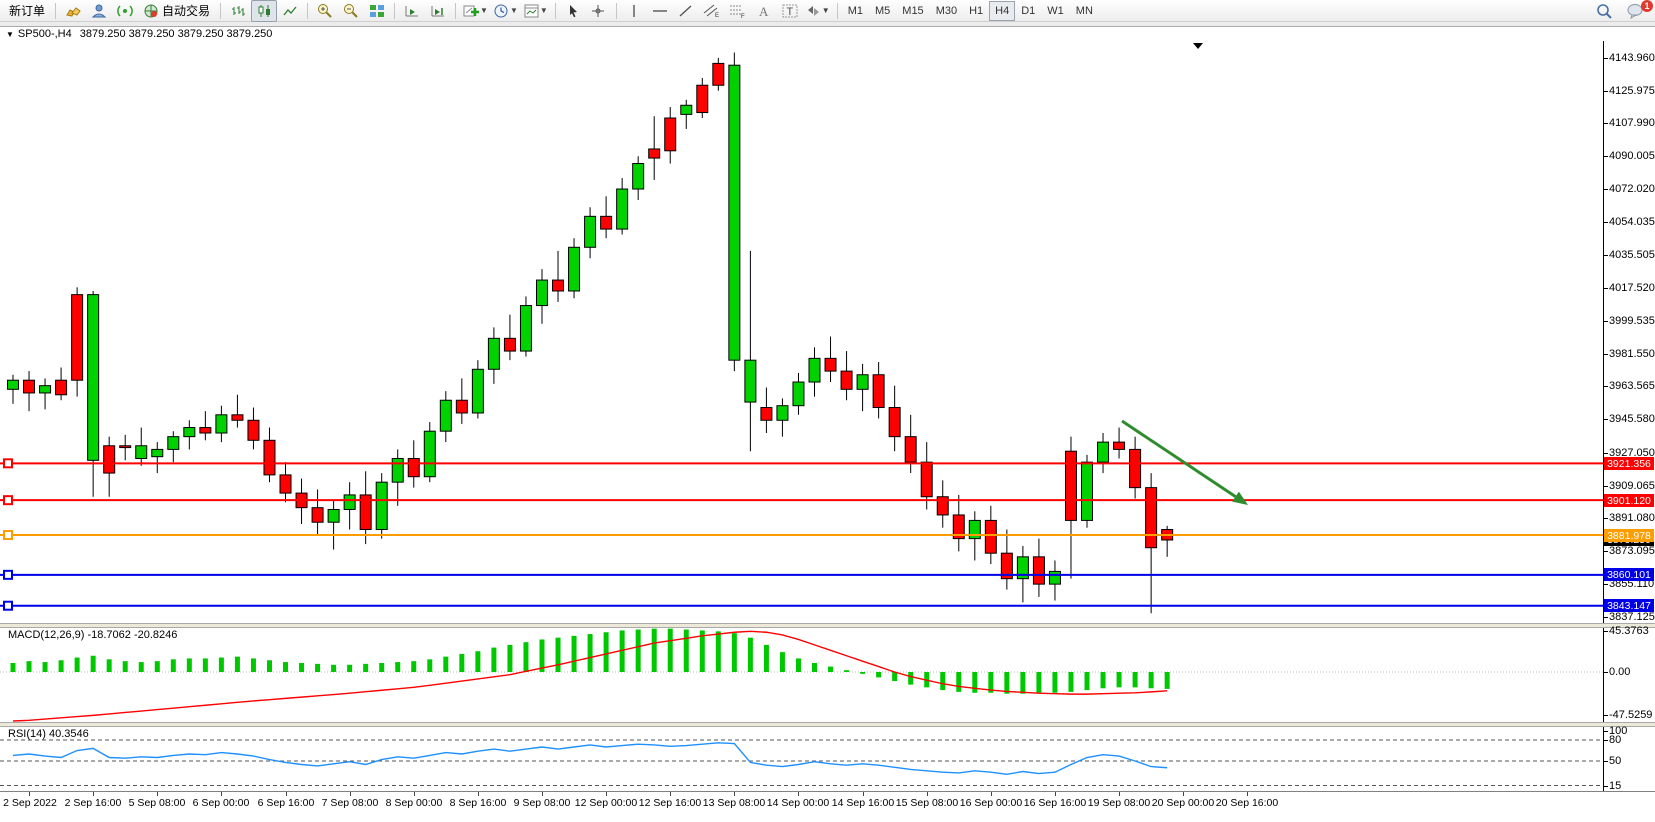 This screenshot has height=822, width=1655. Describe the element at coordinates (351, 11) in the screenshot. I see `zoom-out-icon` at that location.